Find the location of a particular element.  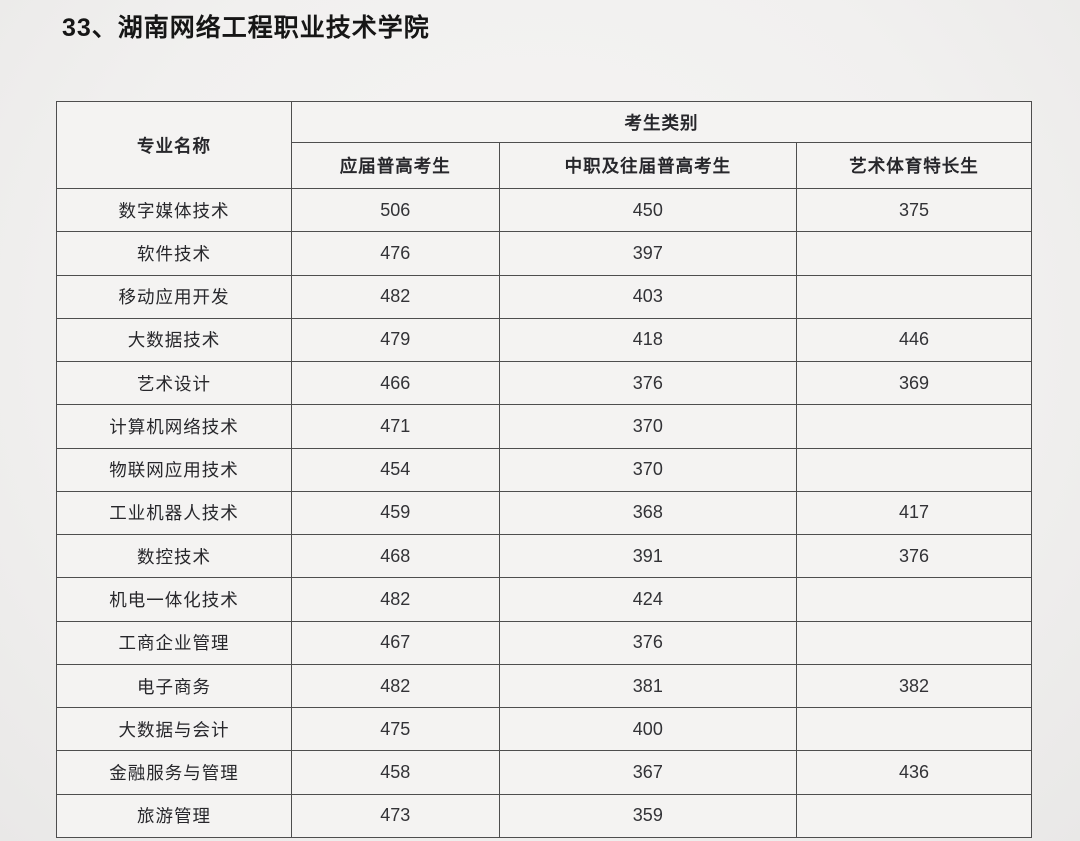

score-cell-fresh: 458 is located at coordinates (395, 772).